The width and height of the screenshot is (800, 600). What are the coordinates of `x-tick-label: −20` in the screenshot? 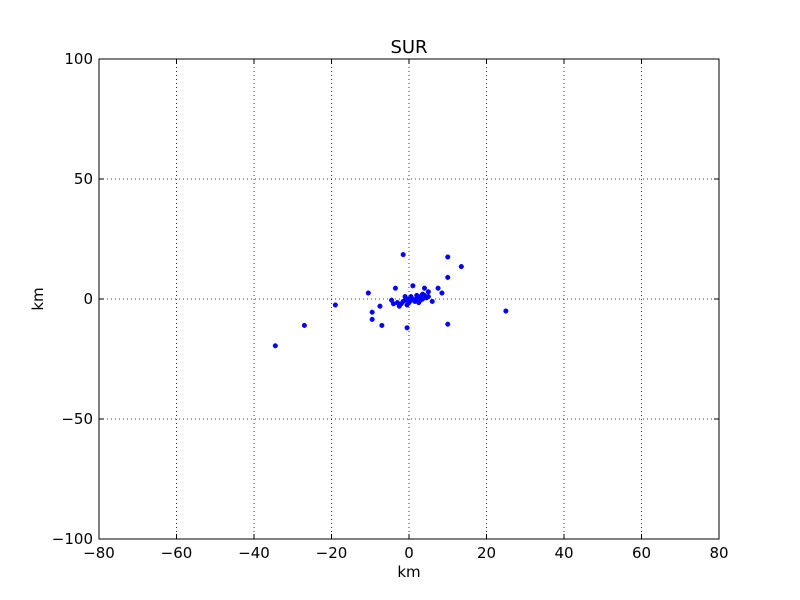 It's located at (332, 553).